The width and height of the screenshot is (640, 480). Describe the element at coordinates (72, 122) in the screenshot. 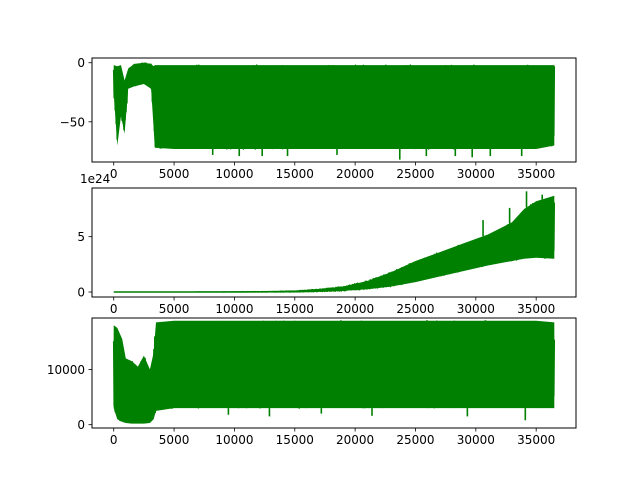

I see `y-tick-label: −50` at that location.